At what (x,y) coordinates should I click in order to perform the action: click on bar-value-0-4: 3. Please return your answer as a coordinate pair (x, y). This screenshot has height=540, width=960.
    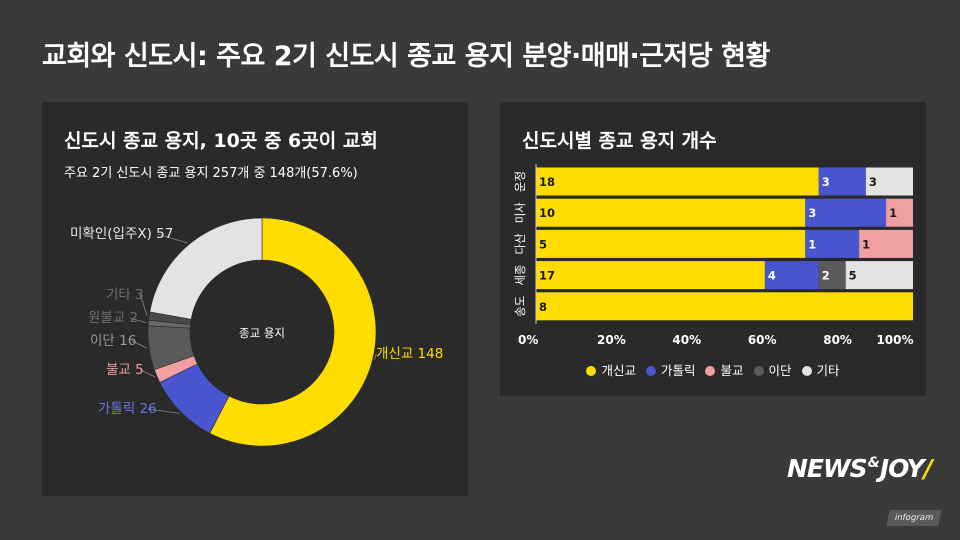
    Looking at the image, I should click on (873, 182).